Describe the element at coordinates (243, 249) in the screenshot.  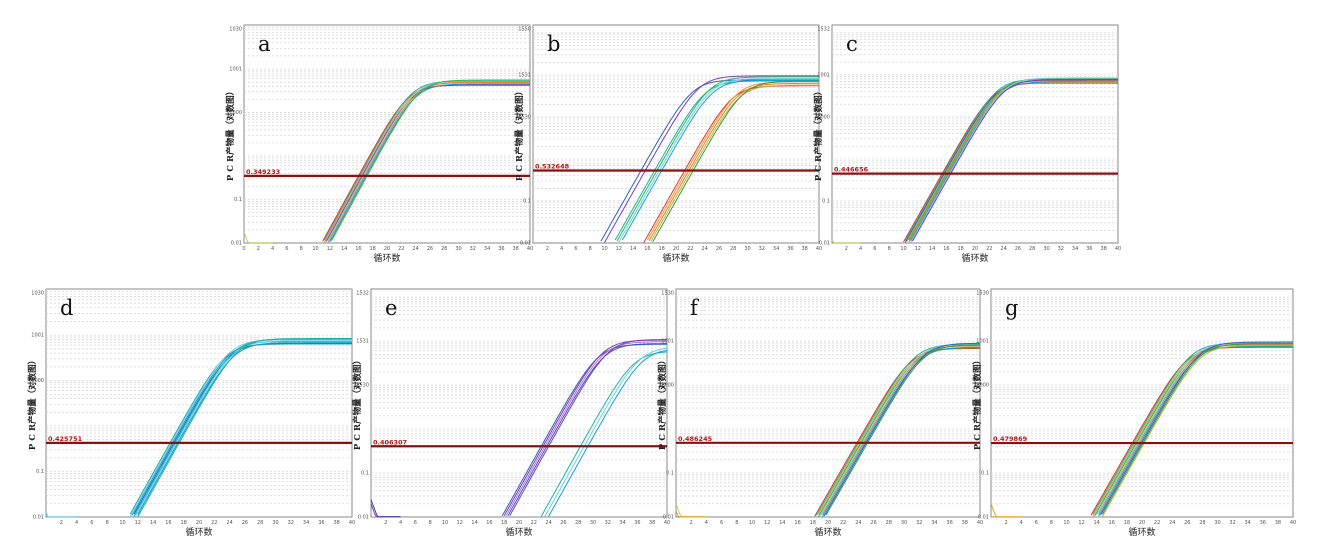
I see `x-tick-label: 0` at that location.